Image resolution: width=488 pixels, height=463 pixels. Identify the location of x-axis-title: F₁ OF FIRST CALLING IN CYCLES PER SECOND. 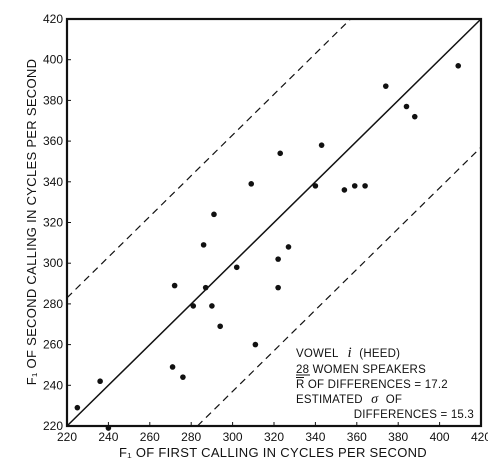
(273, 452).